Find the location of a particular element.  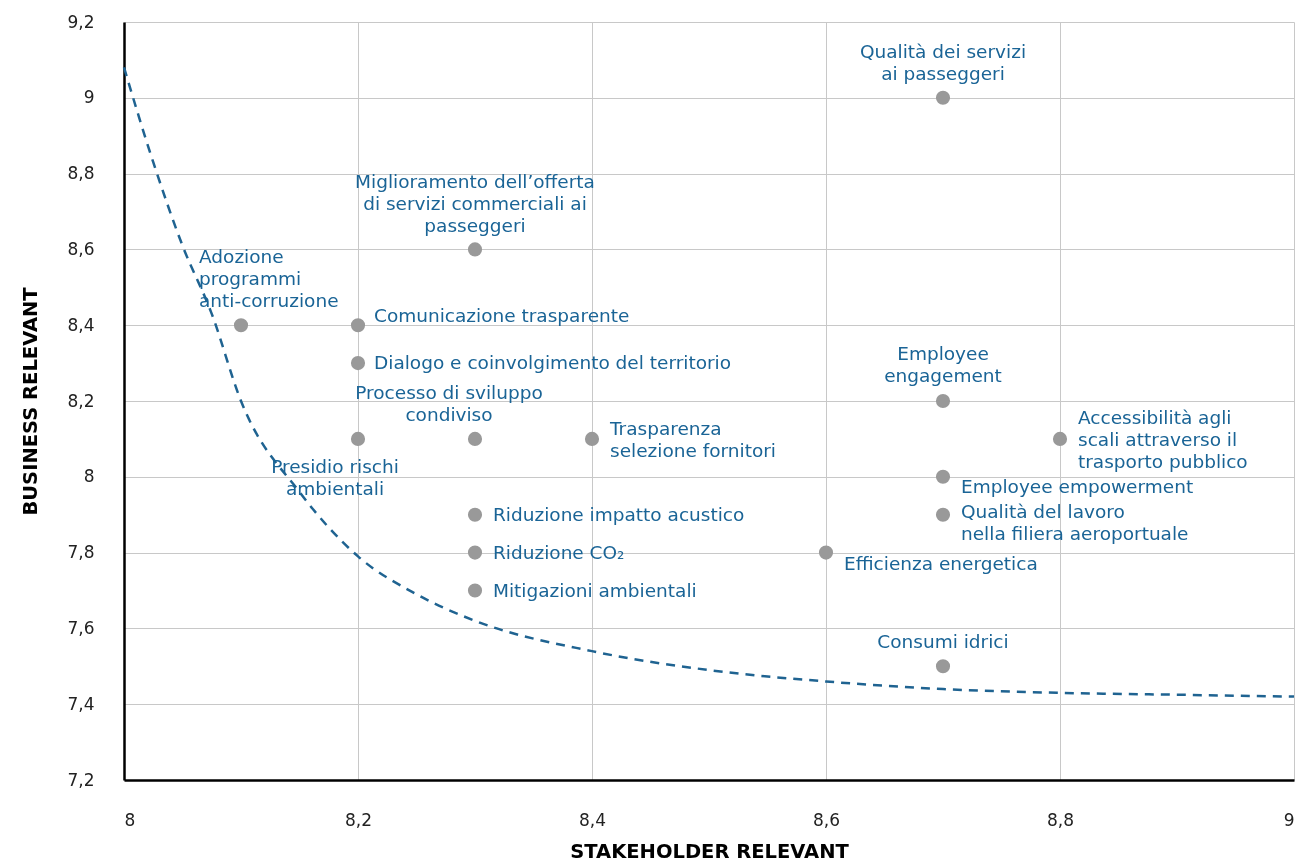

x-tick-label: 8,2 is located at coordinates (358, 819).